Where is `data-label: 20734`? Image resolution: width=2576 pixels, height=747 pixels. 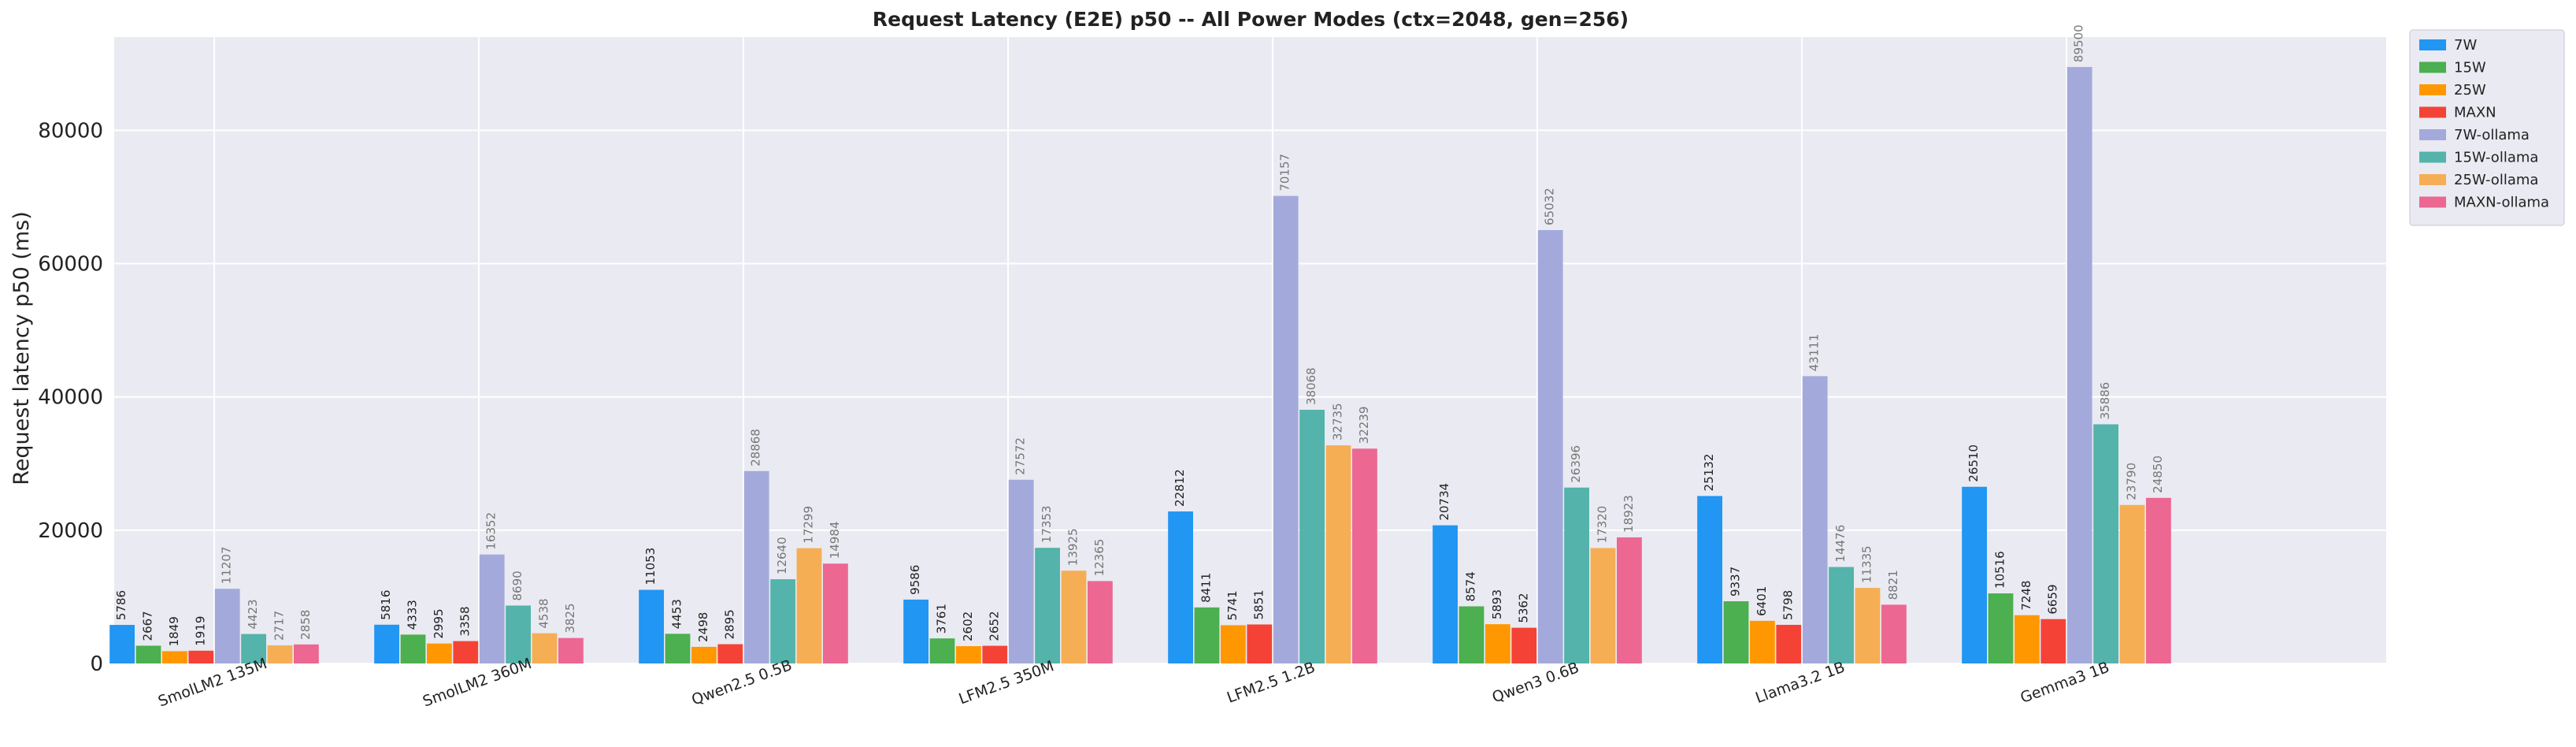 data-label: 20734 is located at coordinates (1444, 502).